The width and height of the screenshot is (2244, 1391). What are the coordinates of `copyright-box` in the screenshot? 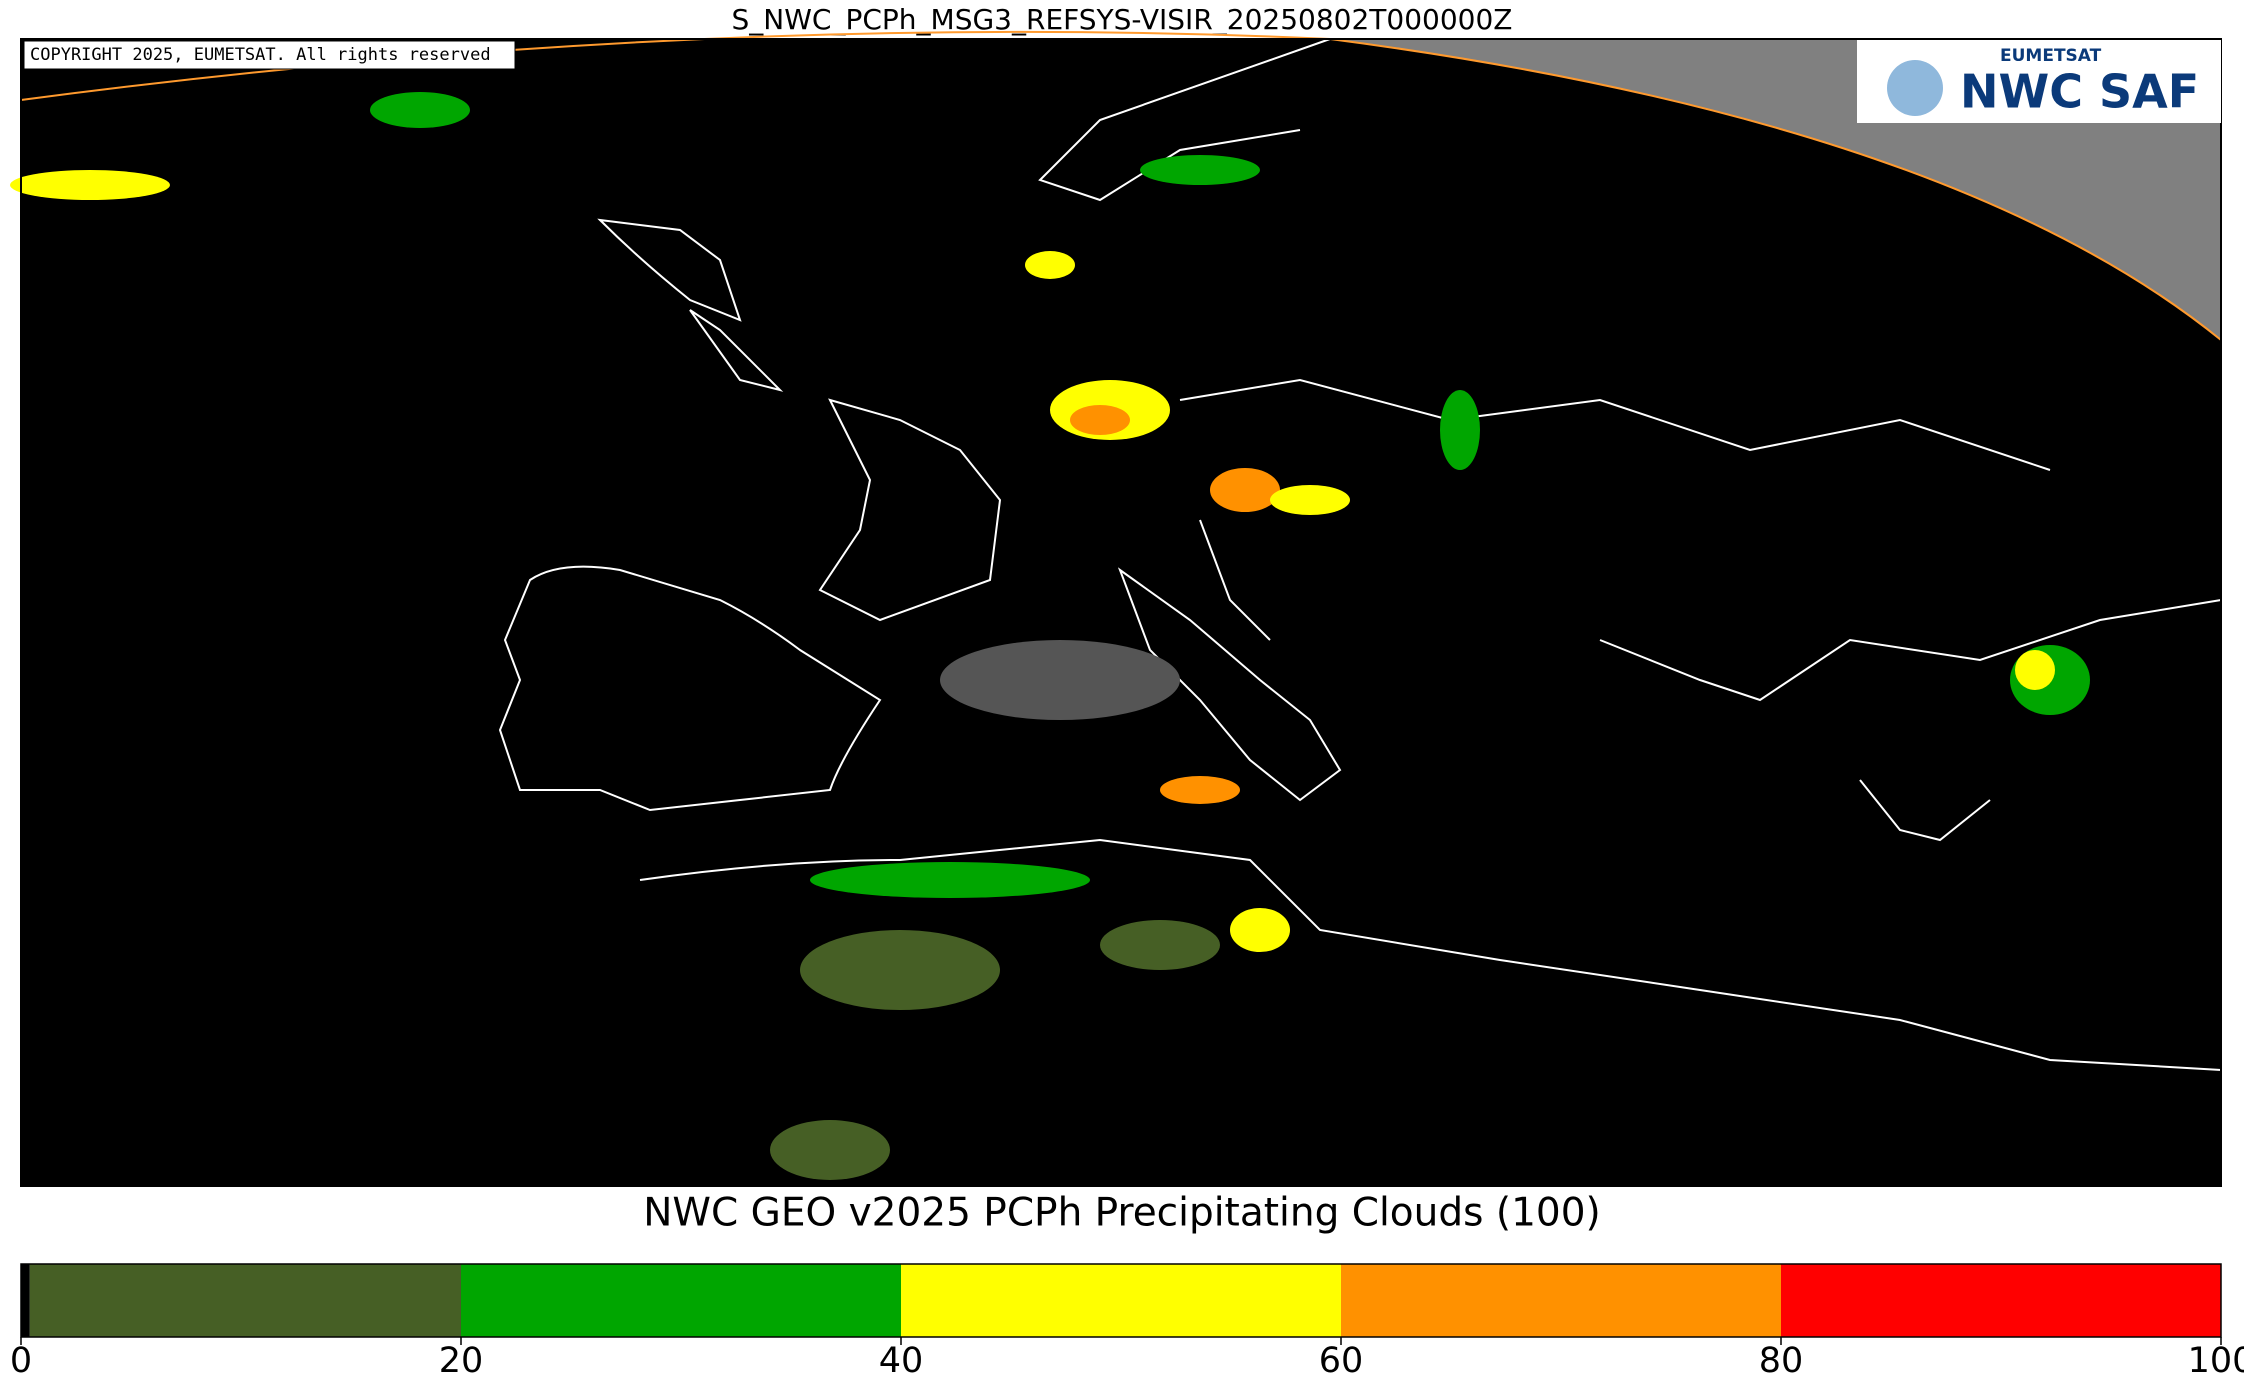 It's located at (269, 55).